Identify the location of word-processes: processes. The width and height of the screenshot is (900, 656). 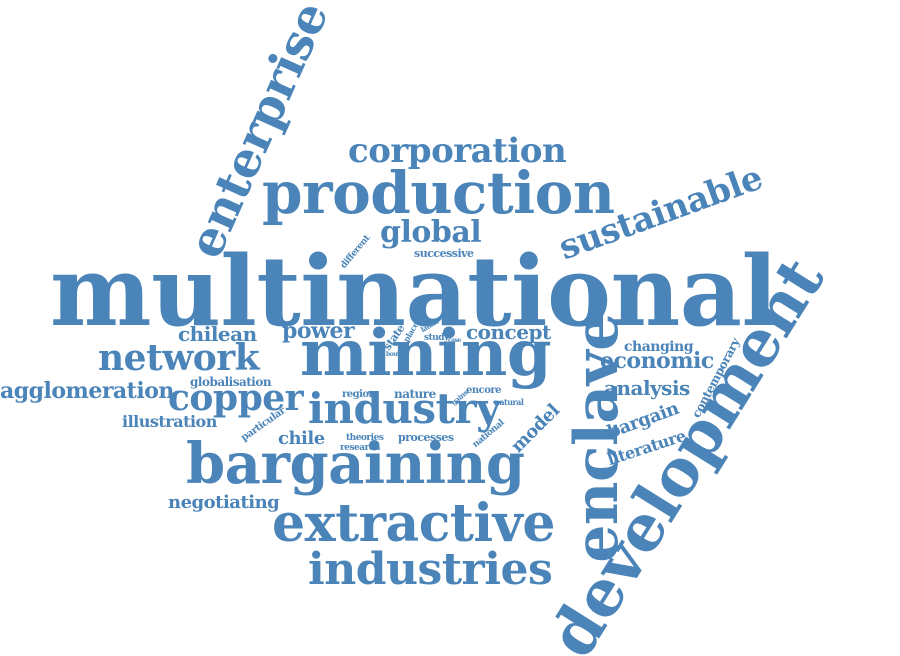
(426, 437).